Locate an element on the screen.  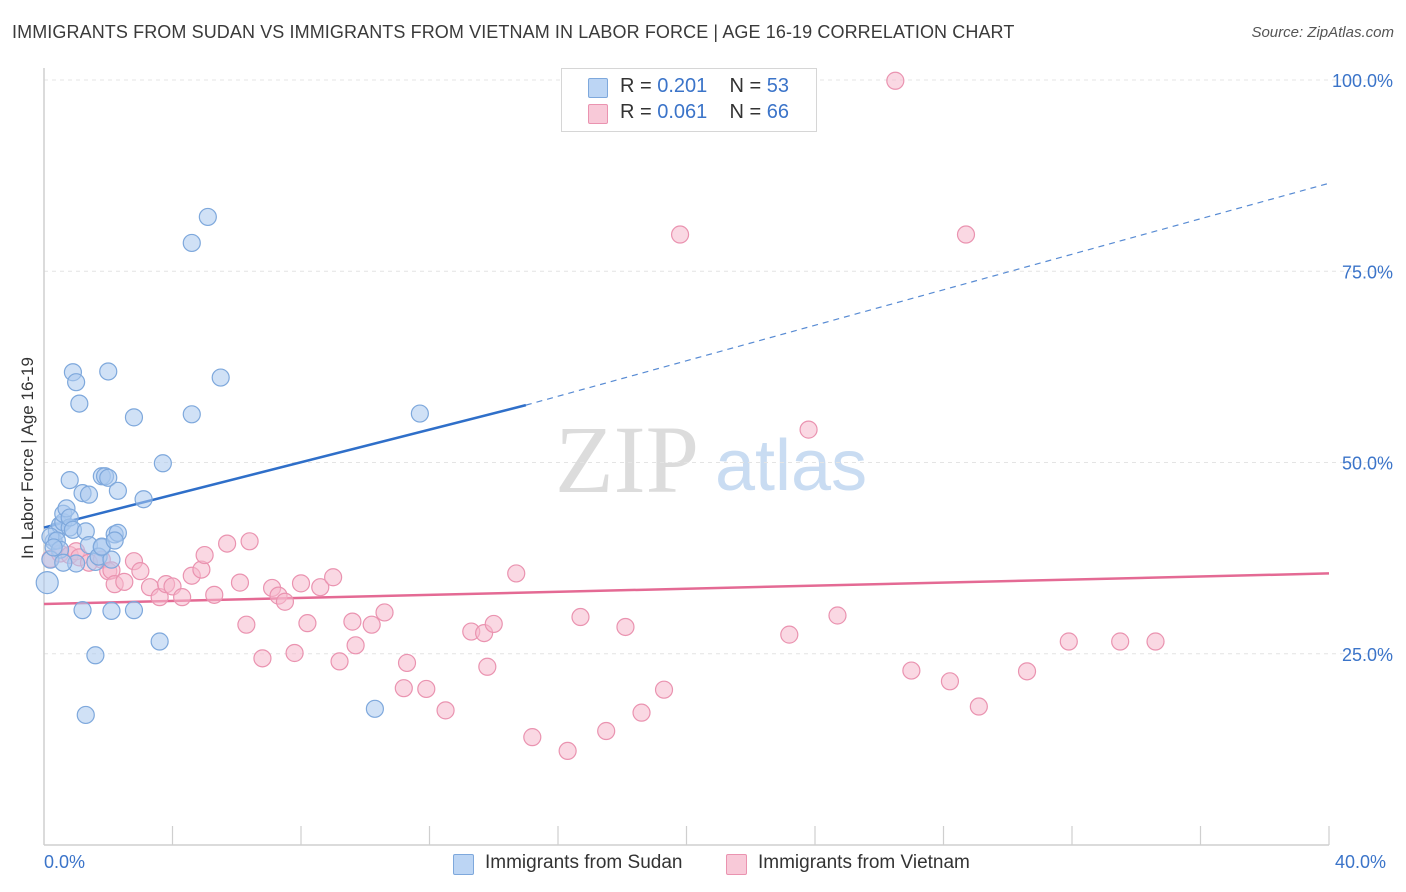
stats-legend: R = 0.201 N = 53 R = 0.061 N = 66 is located at coordinates (689, 100).